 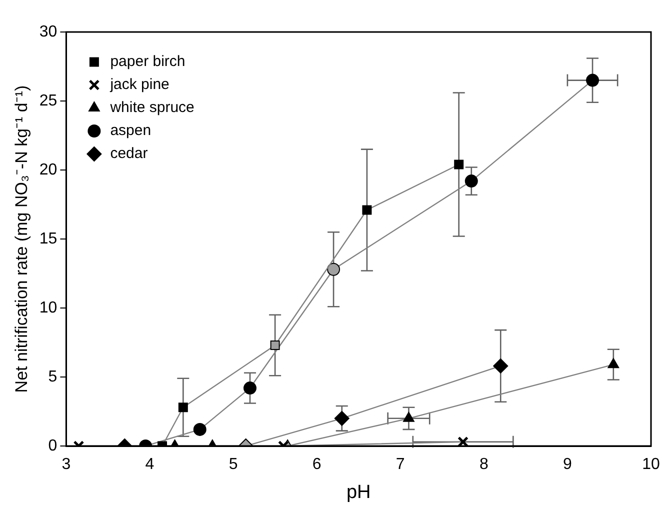 What do you see at coordinates (233, 465) in the screenshot?
I see `x-tick-label: 5` at bounding box center [233, 465].